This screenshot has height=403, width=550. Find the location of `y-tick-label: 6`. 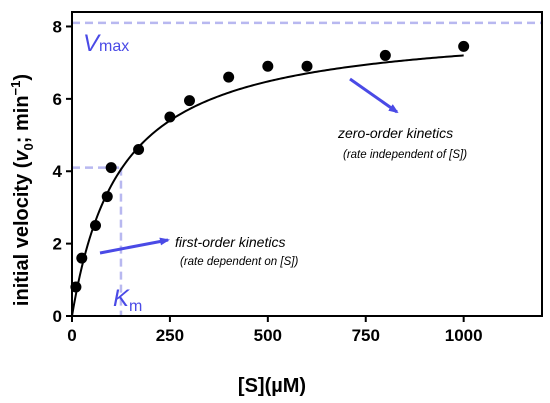

y-tick-label: 6 is located at coordinates (57, 99).